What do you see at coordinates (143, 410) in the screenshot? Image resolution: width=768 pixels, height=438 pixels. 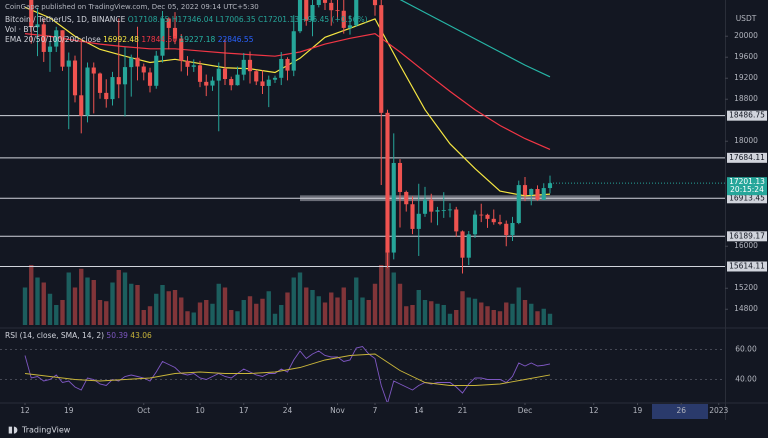 I see `x-tick-label: Oct` at bounding box center [143, 410].